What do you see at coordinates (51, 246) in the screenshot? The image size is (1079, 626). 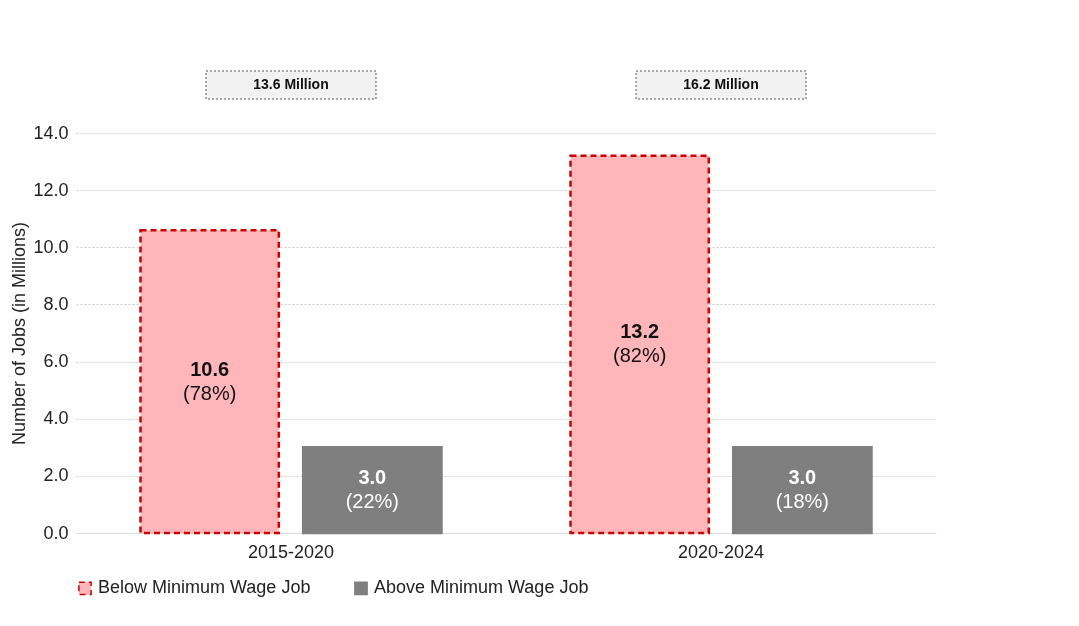 I see `y-tick-label: 10.0` at bounding box center [51, 246].